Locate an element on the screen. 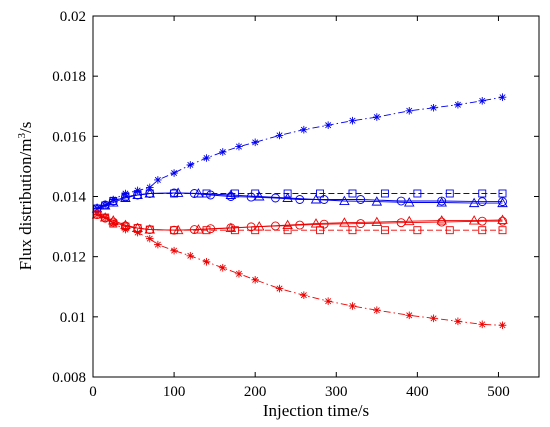 The height and width of the screenshot is (427, 550). y-tick-label: 0.012 is located at coordinates (69, 258).